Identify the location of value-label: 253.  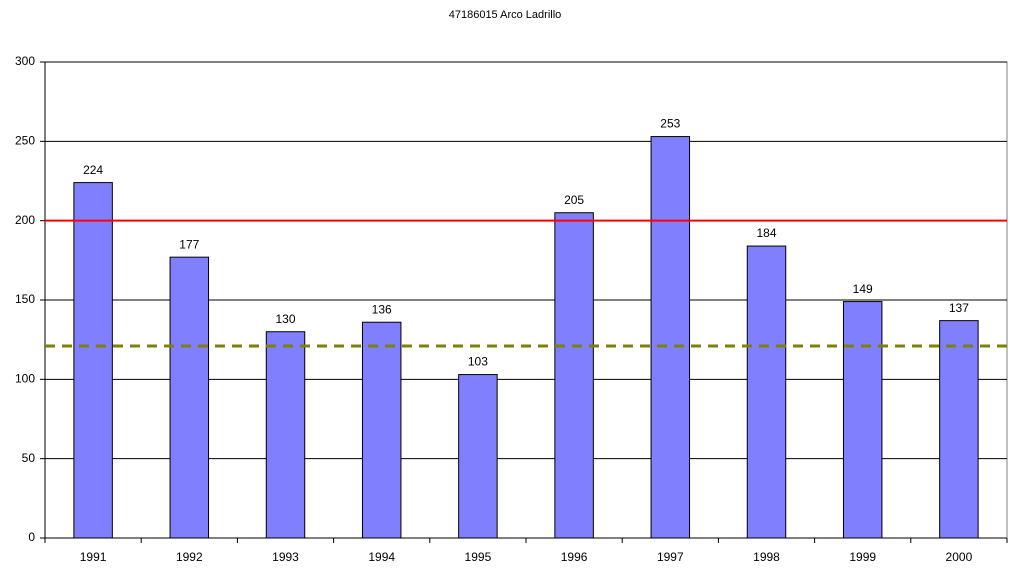
(670, 124).